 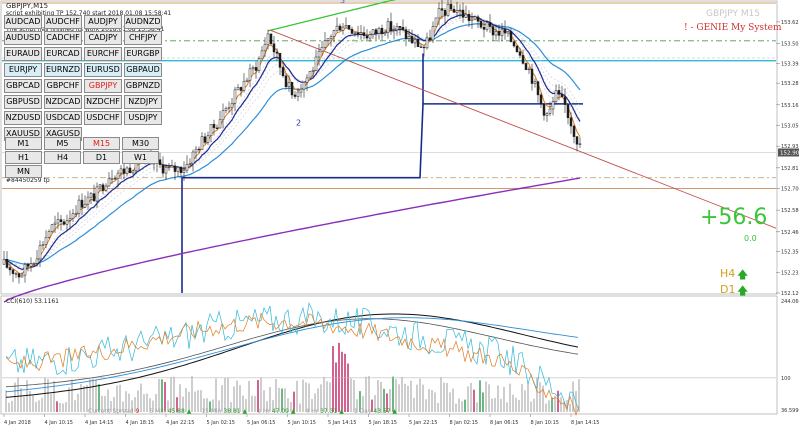 What do you see at coordinates (103, 102) in the screenshot?
I see `symbol-button-nzdchf: NZDCHF` at bounding box center [103, 102].